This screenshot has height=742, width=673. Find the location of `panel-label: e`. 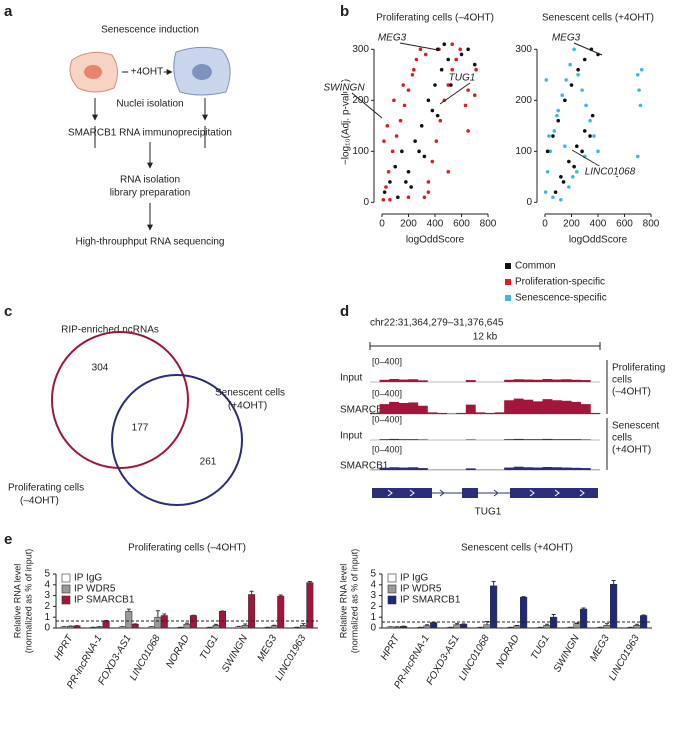

panel-label: e is located at coordinates (8, 539).